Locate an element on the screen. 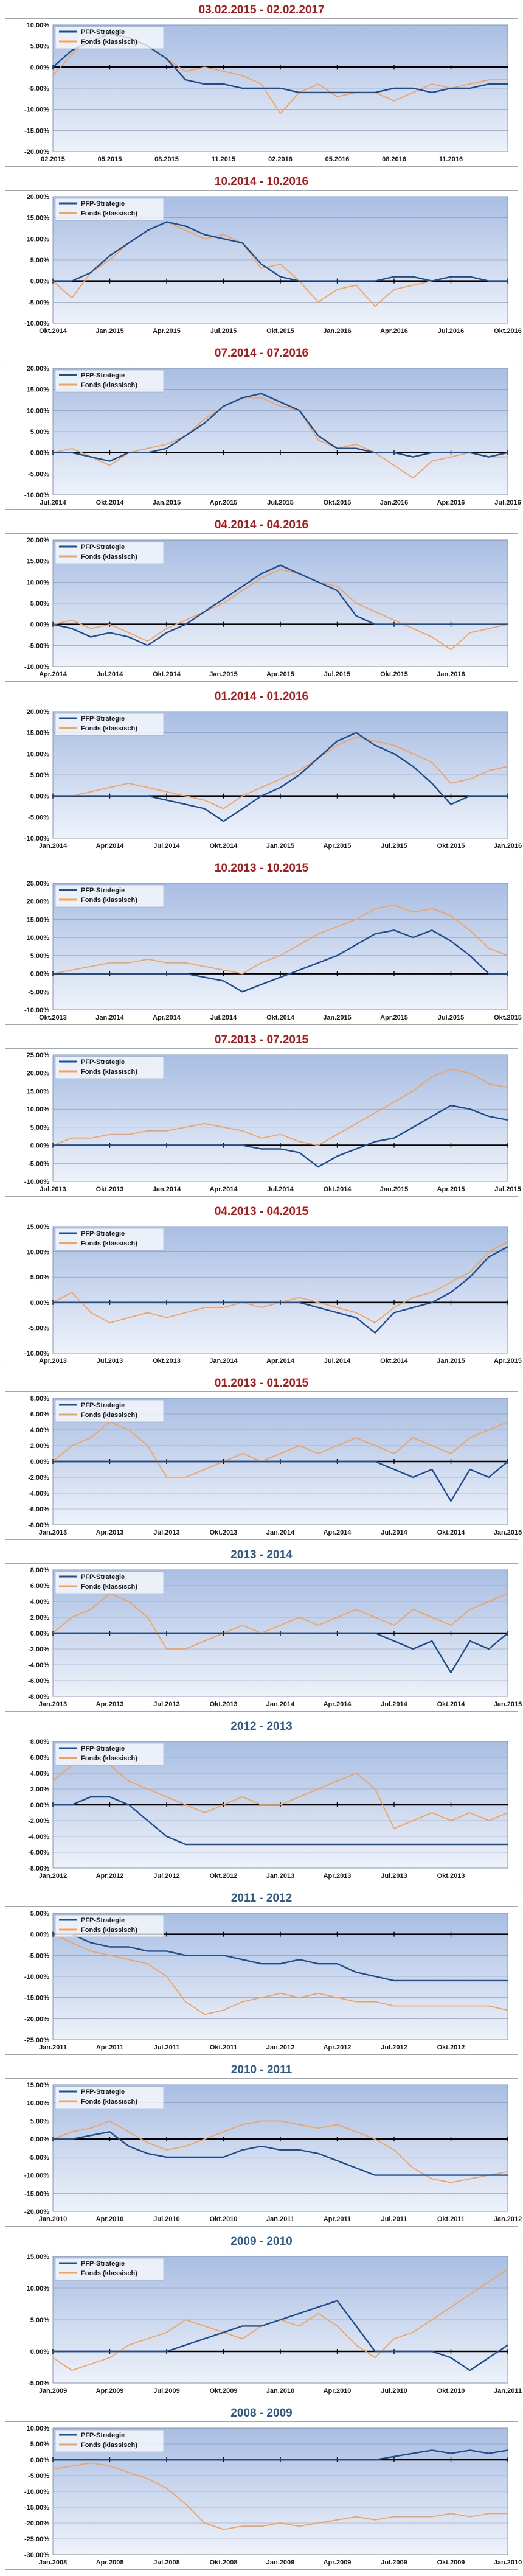 The image size is (523, 2576). x-tick-label: Jul.2008 is located at coordinates (166, 2562).